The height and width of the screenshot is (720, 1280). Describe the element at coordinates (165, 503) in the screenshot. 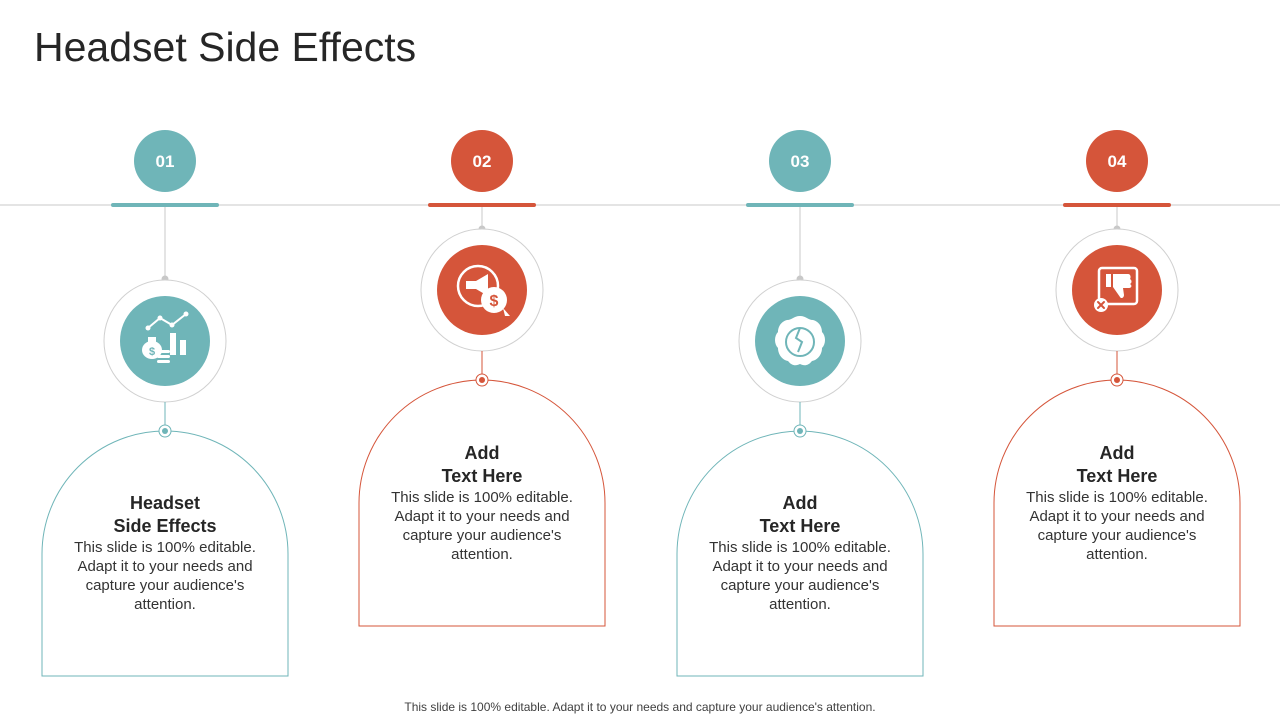

I see `step-1-heading-line-1: Headset` at that location.